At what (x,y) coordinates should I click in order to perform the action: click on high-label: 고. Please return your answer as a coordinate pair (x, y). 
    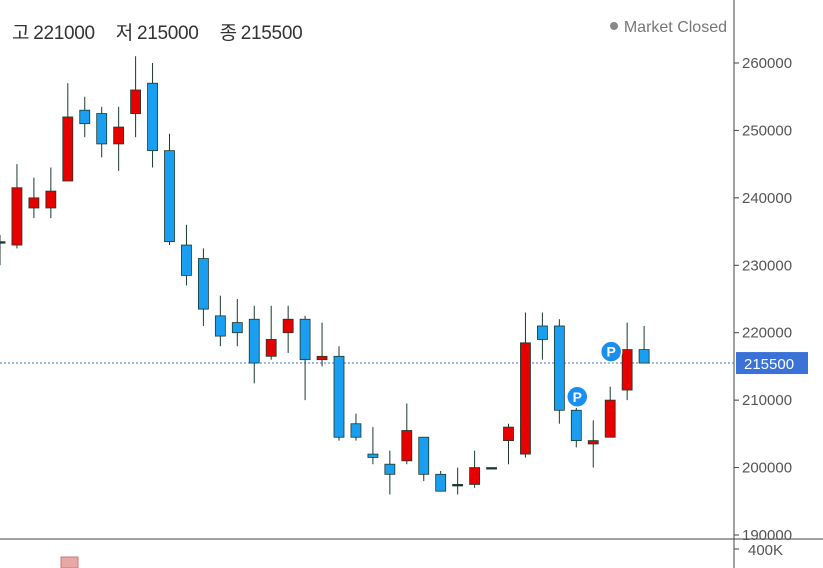
    Looking at the image, I should click on (21, 33).